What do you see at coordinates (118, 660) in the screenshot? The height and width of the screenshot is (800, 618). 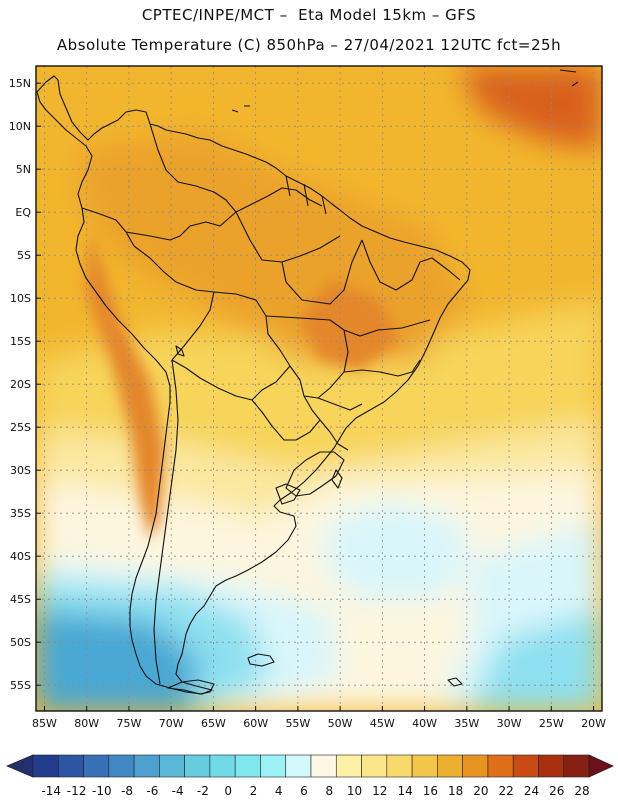 I see `field-cold` at bounding box center [118, 660].